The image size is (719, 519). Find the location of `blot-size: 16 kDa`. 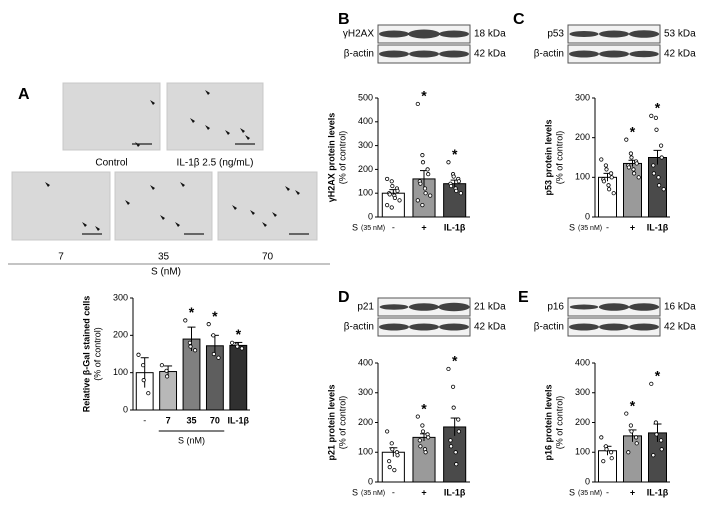

blot-size: 16 kDa is located at coordinates (680, 307).